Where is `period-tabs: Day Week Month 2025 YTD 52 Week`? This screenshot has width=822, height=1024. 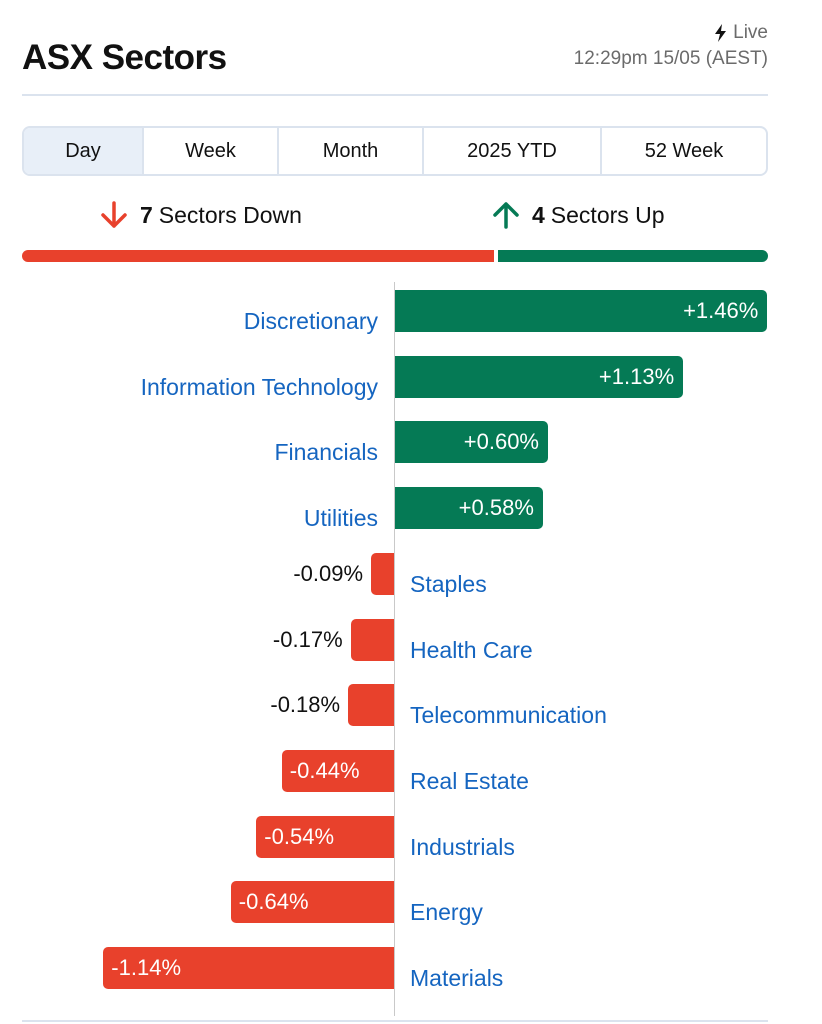 period-tabs: Day Week Month 2025 YTD 52 Week is located at coordinates (395, 151).